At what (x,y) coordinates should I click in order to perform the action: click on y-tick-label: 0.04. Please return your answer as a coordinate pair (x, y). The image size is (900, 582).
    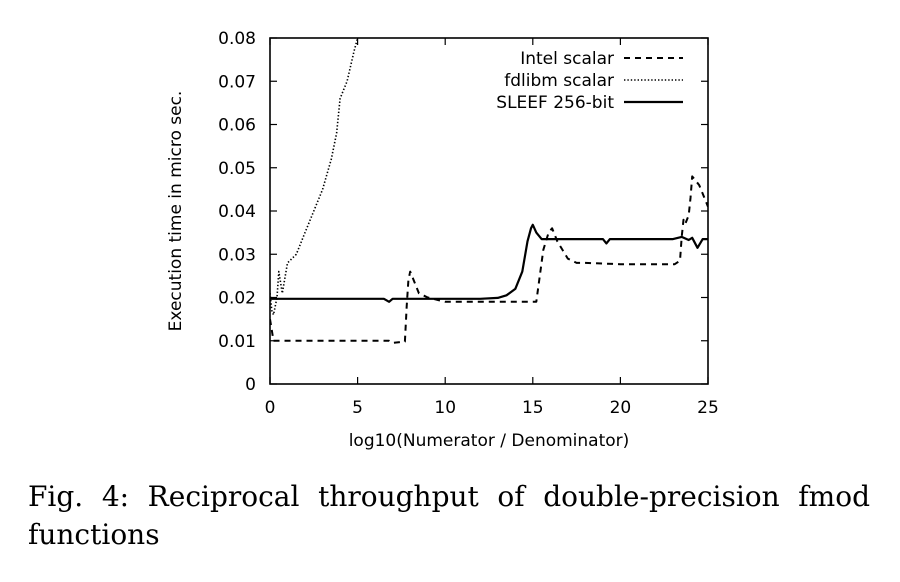
    Looking at the image, I should click on (237, 212).